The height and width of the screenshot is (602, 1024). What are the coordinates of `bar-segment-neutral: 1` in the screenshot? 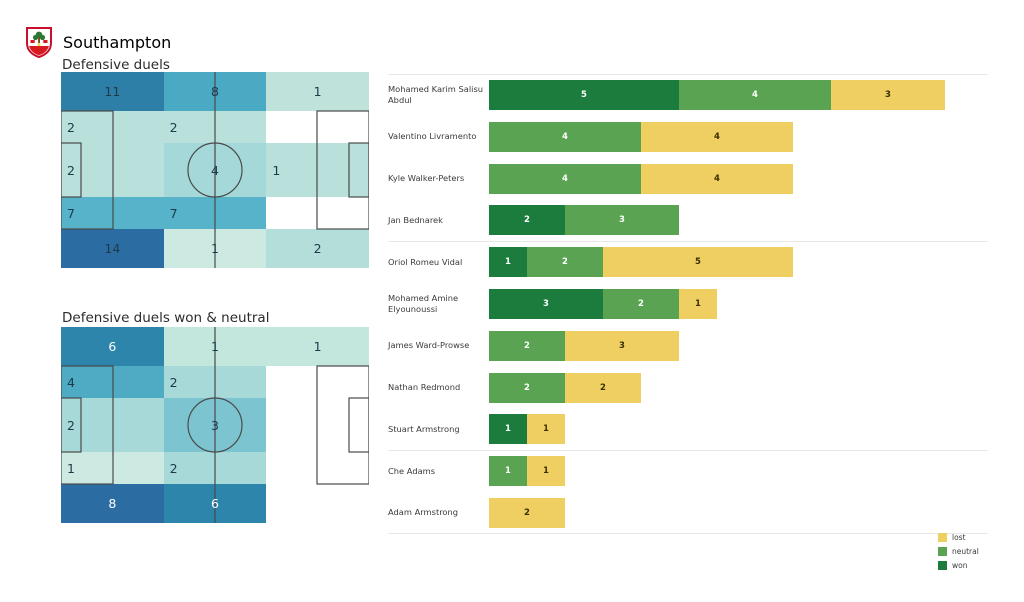 It's located at (508, 471).